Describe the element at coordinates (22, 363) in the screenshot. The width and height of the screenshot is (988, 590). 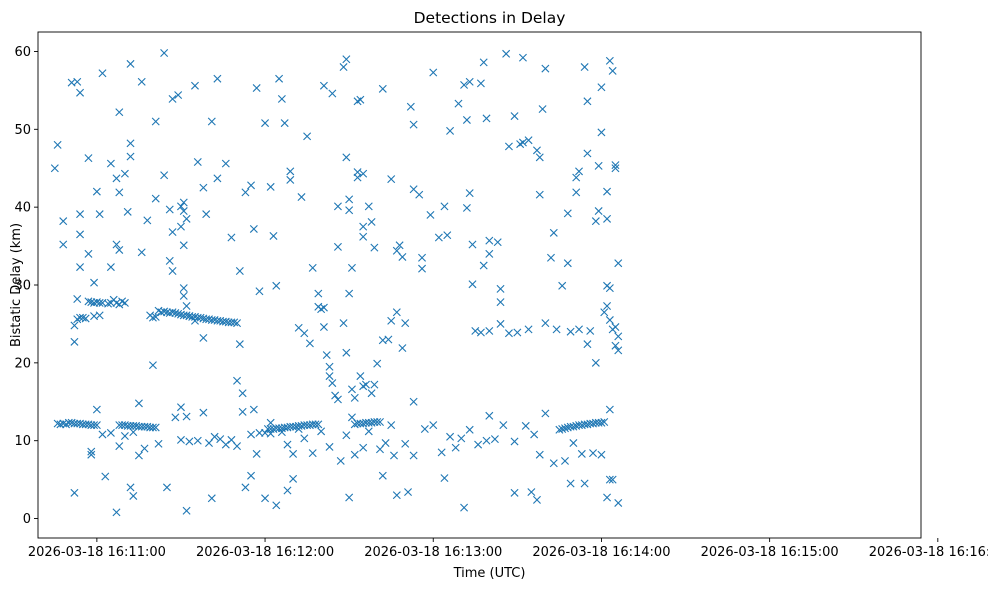
I see `y-tick-label: 20` at that location.